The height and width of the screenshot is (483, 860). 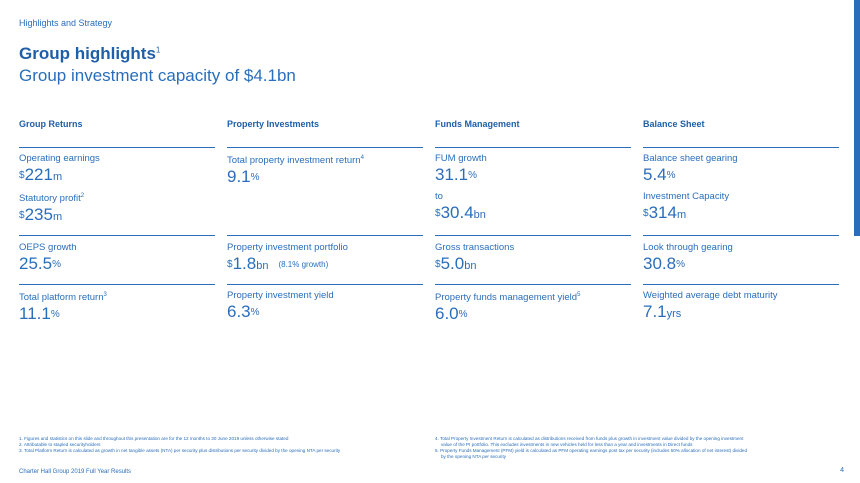 What do you see at coordinates (243, 177) in the screenshot?
I see `metric-value: 9.1%` at bounding box center [243, 177].